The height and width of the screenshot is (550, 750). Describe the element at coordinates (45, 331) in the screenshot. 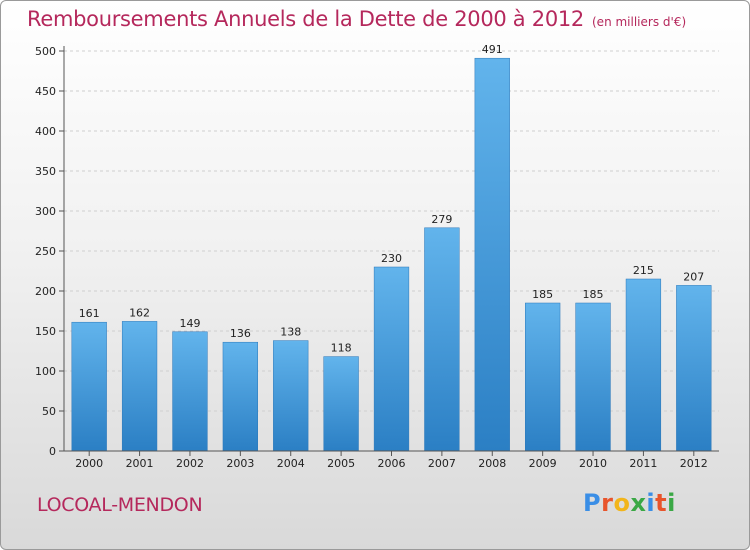

I see `y-tick-label: 150` at that location.